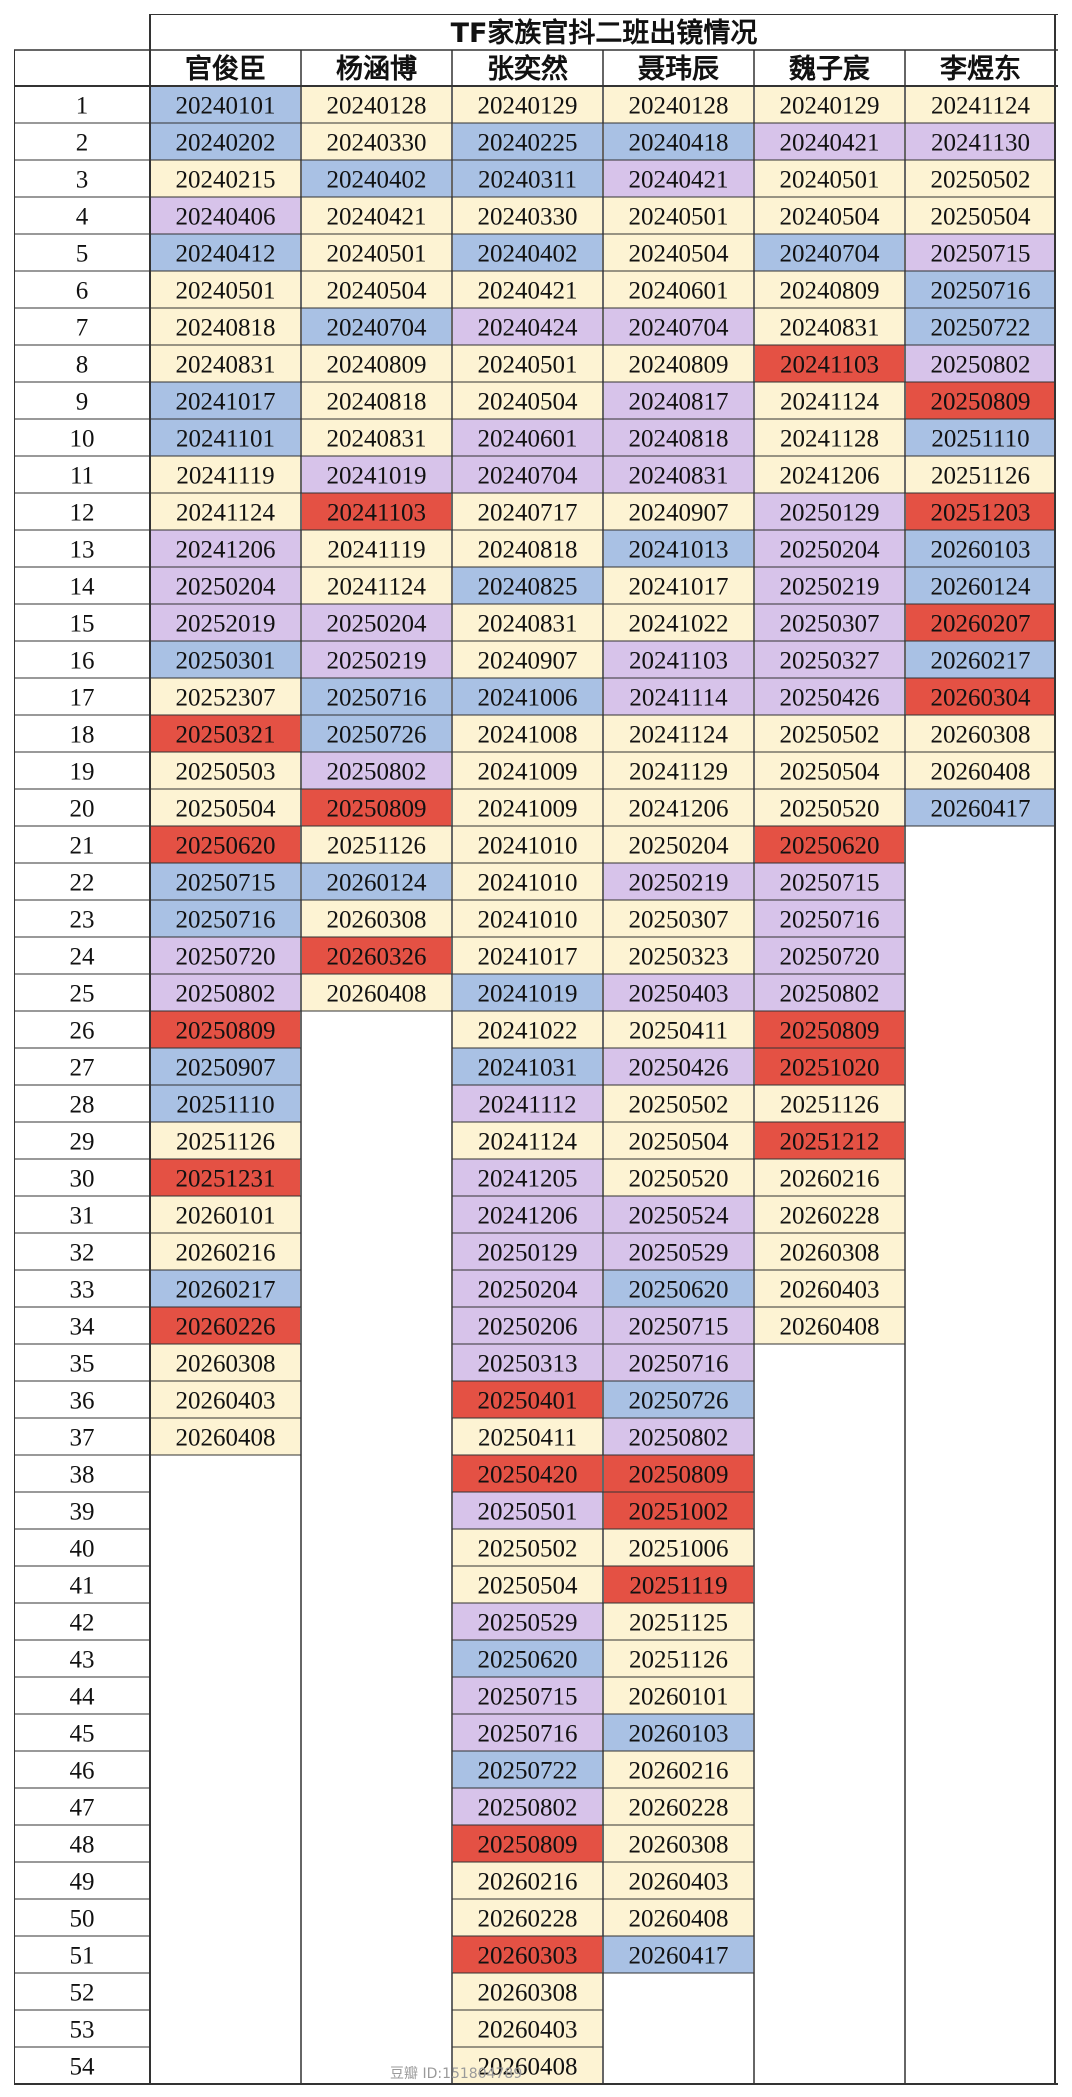  What do you see at coordinates (528, 1179) in the screenshot?
I see `date-text: 20241205` at bounding box center [528, 1179].